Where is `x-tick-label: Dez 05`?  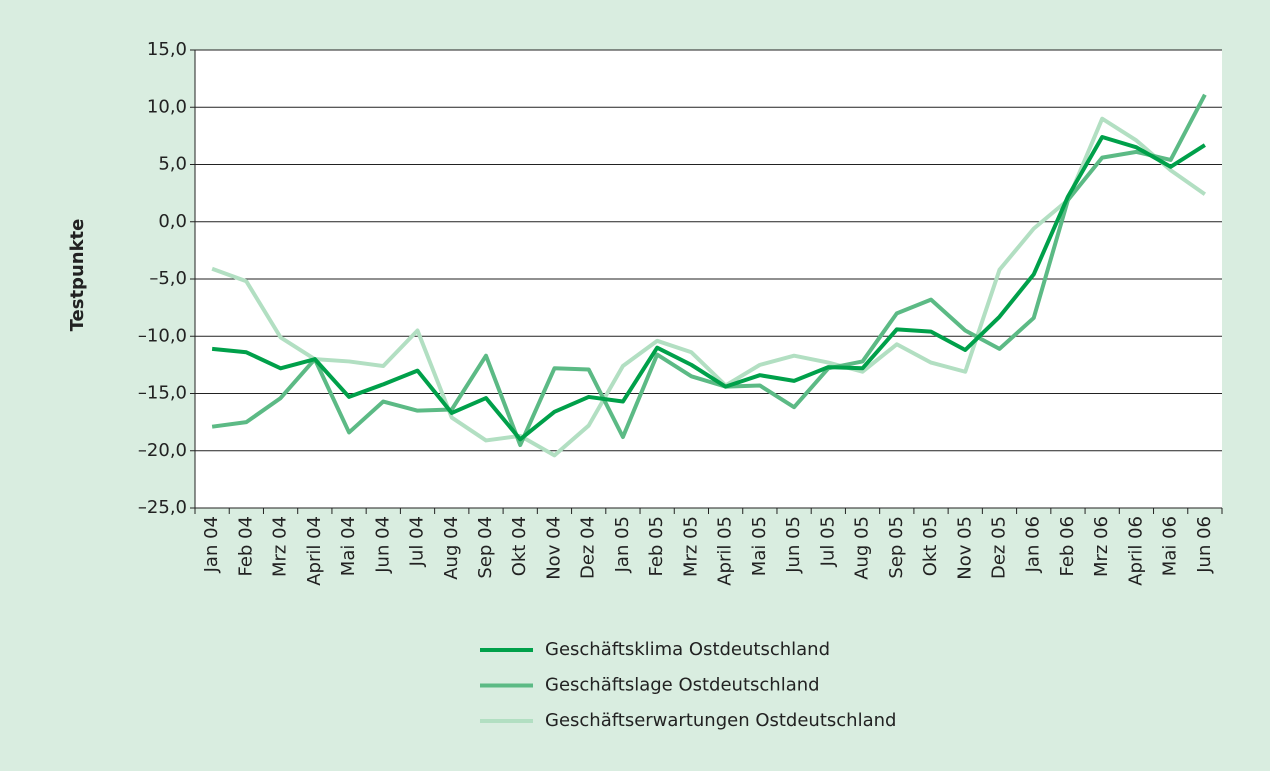 x-tick-label: Dez 05 is located at coordinates (998, 547).